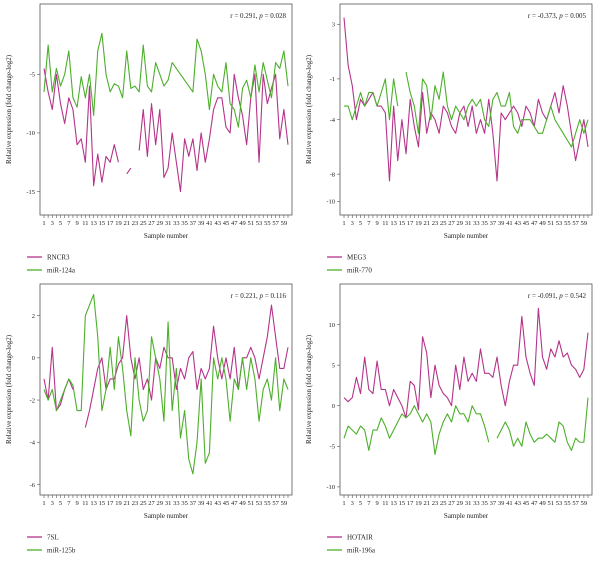 Image resolution: width=600 pixels, height=561 pixels. What do you see at coordinates (258, 16) in the screenshot?
I see `correlation-annotation: r = 0.291, p = 0.028` at bounding box center [258, 16].